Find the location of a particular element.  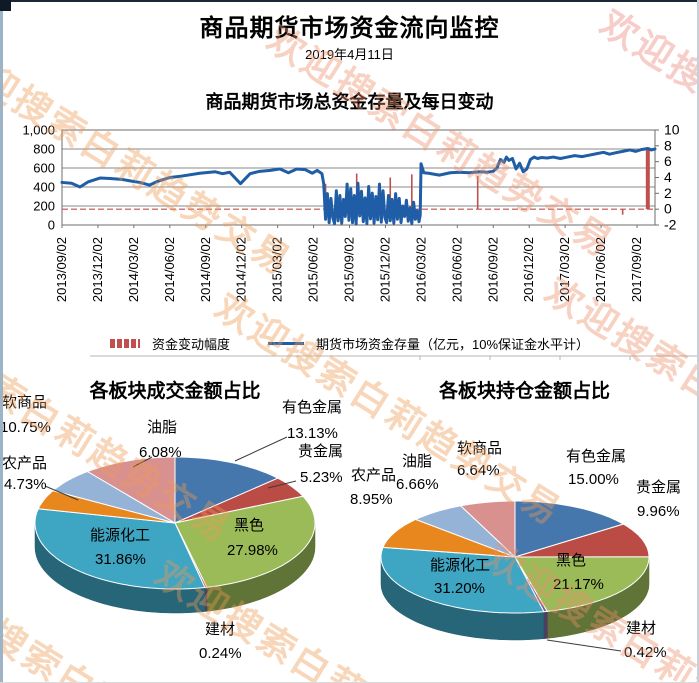

svg-text: 2015/03/02 is located at coordinates (277, 269).